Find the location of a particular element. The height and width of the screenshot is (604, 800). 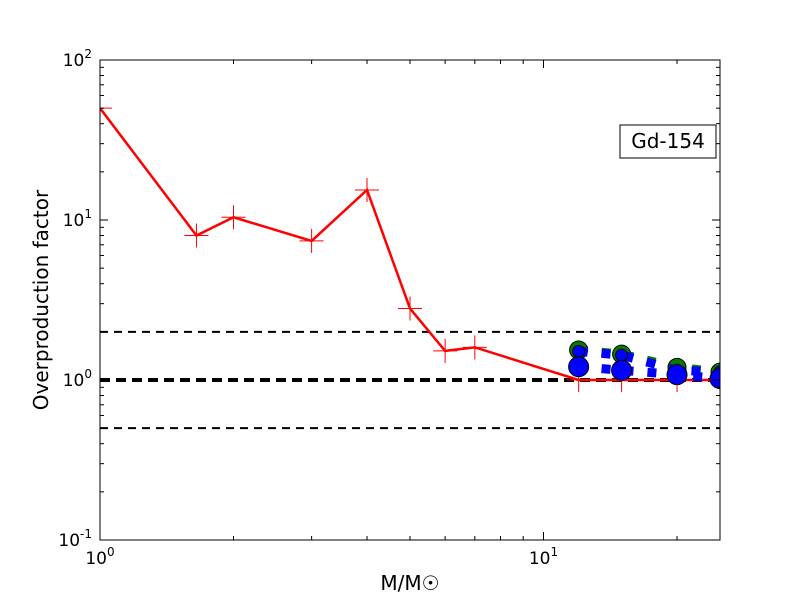

y-tick-label: 10⁻¹ is located at coordinates (75, 539).